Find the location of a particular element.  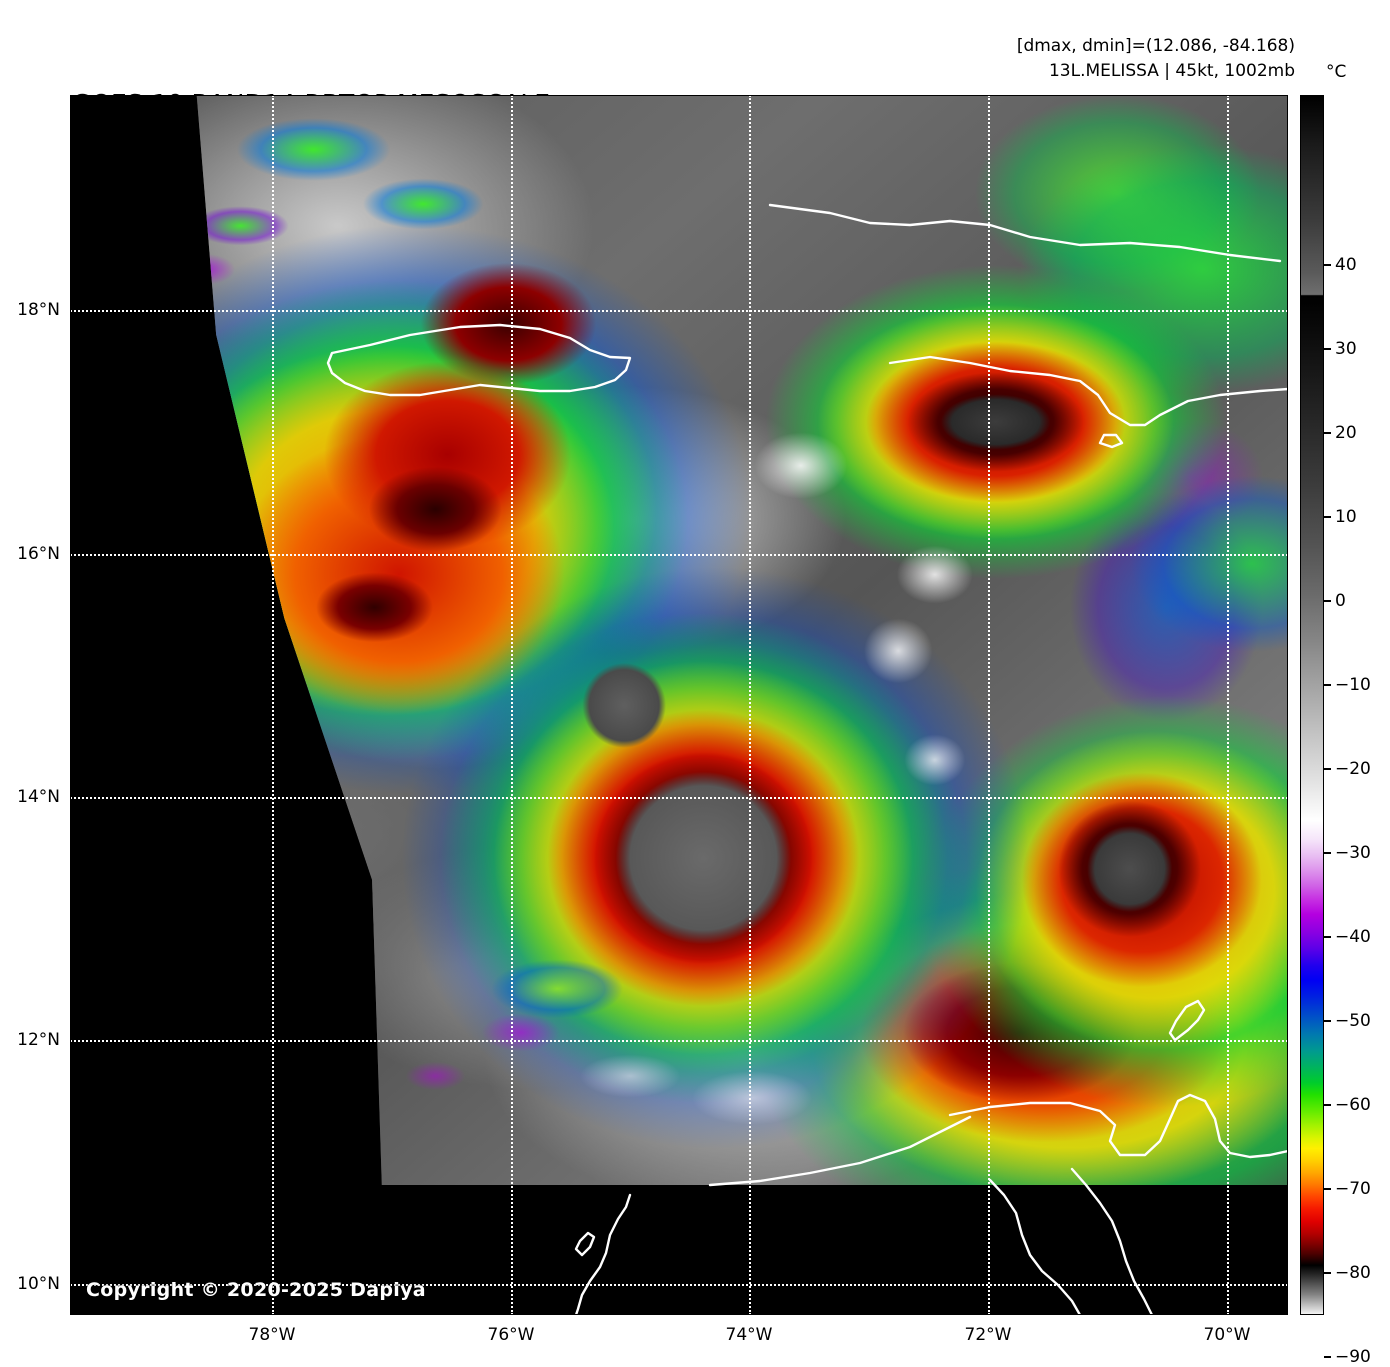

copyright-label: Copyright © 2020-2025 Dapiya is located at coordinates (256, 1290).